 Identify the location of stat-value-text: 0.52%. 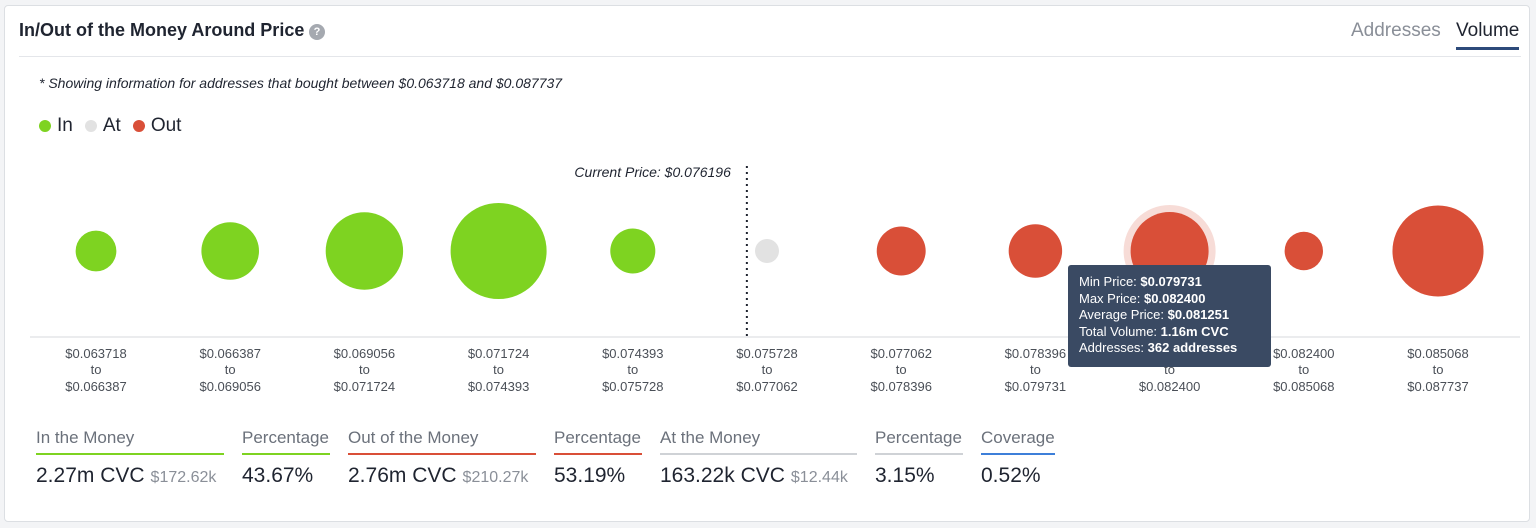
(1011, 475).